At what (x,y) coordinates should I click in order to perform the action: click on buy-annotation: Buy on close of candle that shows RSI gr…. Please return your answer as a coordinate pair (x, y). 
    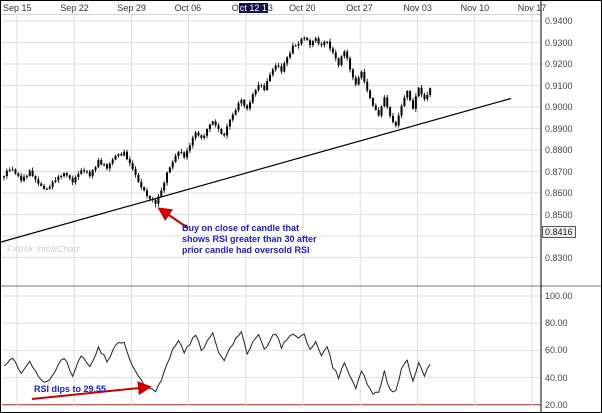
    Looking at the image, I should click on (249, 239).